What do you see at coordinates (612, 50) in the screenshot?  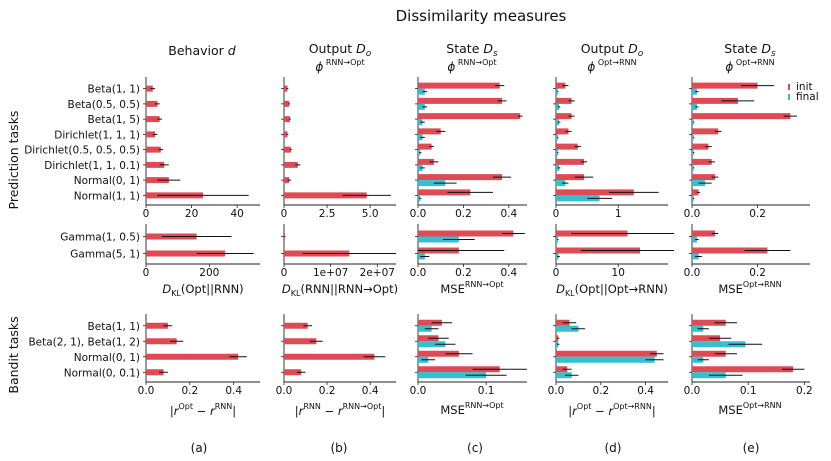 I see `header-d-title: Output Do` at bounding box center [612, 50].